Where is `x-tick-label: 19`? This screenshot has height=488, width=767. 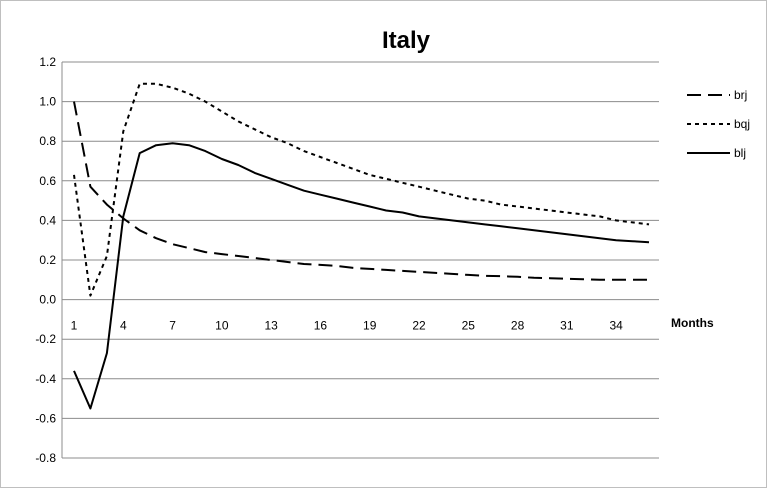
x-tick-label: 19 is located at coordinates (370, 326).